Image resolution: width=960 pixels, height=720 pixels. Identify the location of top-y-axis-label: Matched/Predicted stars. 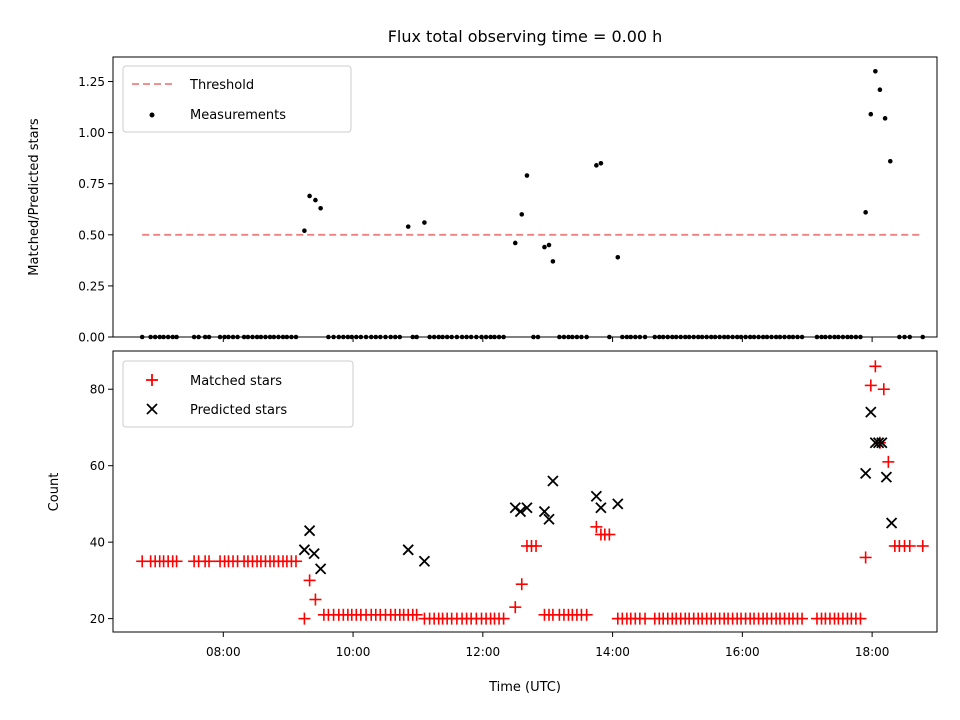
(34, 197).